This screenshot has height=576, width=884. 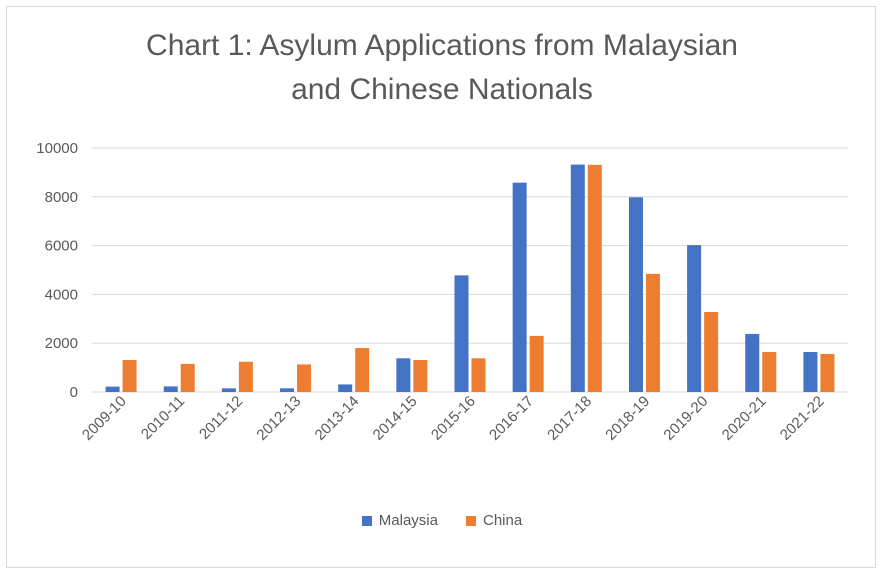 I want to click on x-tick-label: 2021-22, so click(x=802, y=418).